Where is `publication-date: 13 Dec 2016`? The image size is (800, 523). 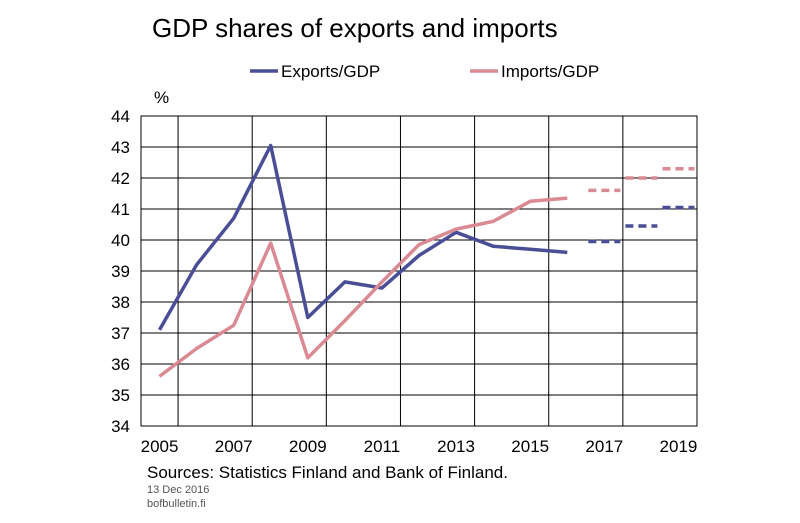 publication-date: 13 Dec 2016 is located at coordinates (178, 490).